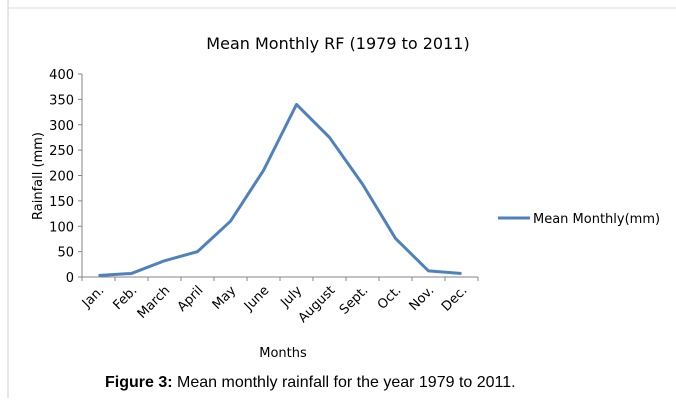 This screenshot has height=403, width=676. I want to click on legend-label: Mean Monthly(mm), so click(596, 219).